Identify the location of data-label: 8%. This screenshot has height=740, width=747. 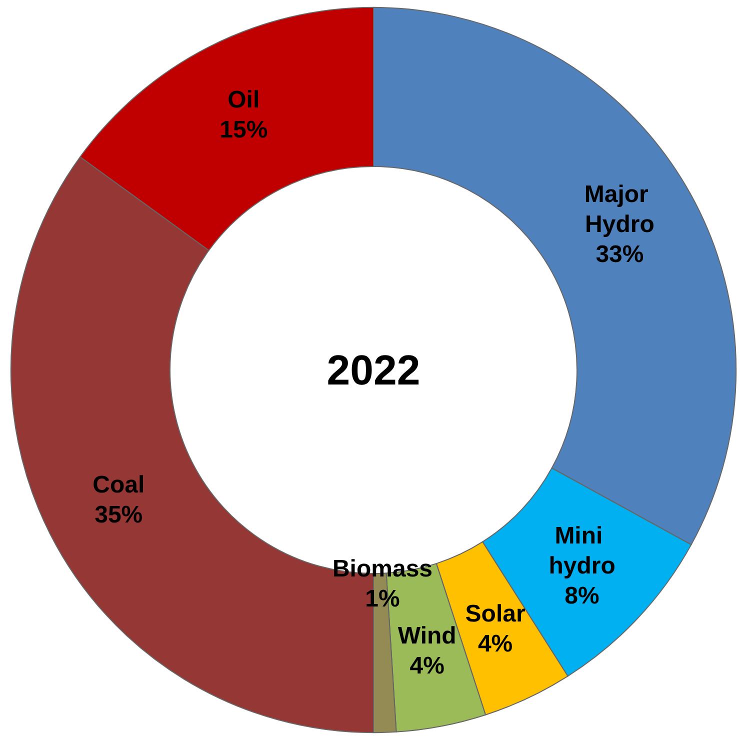
(582, 596).